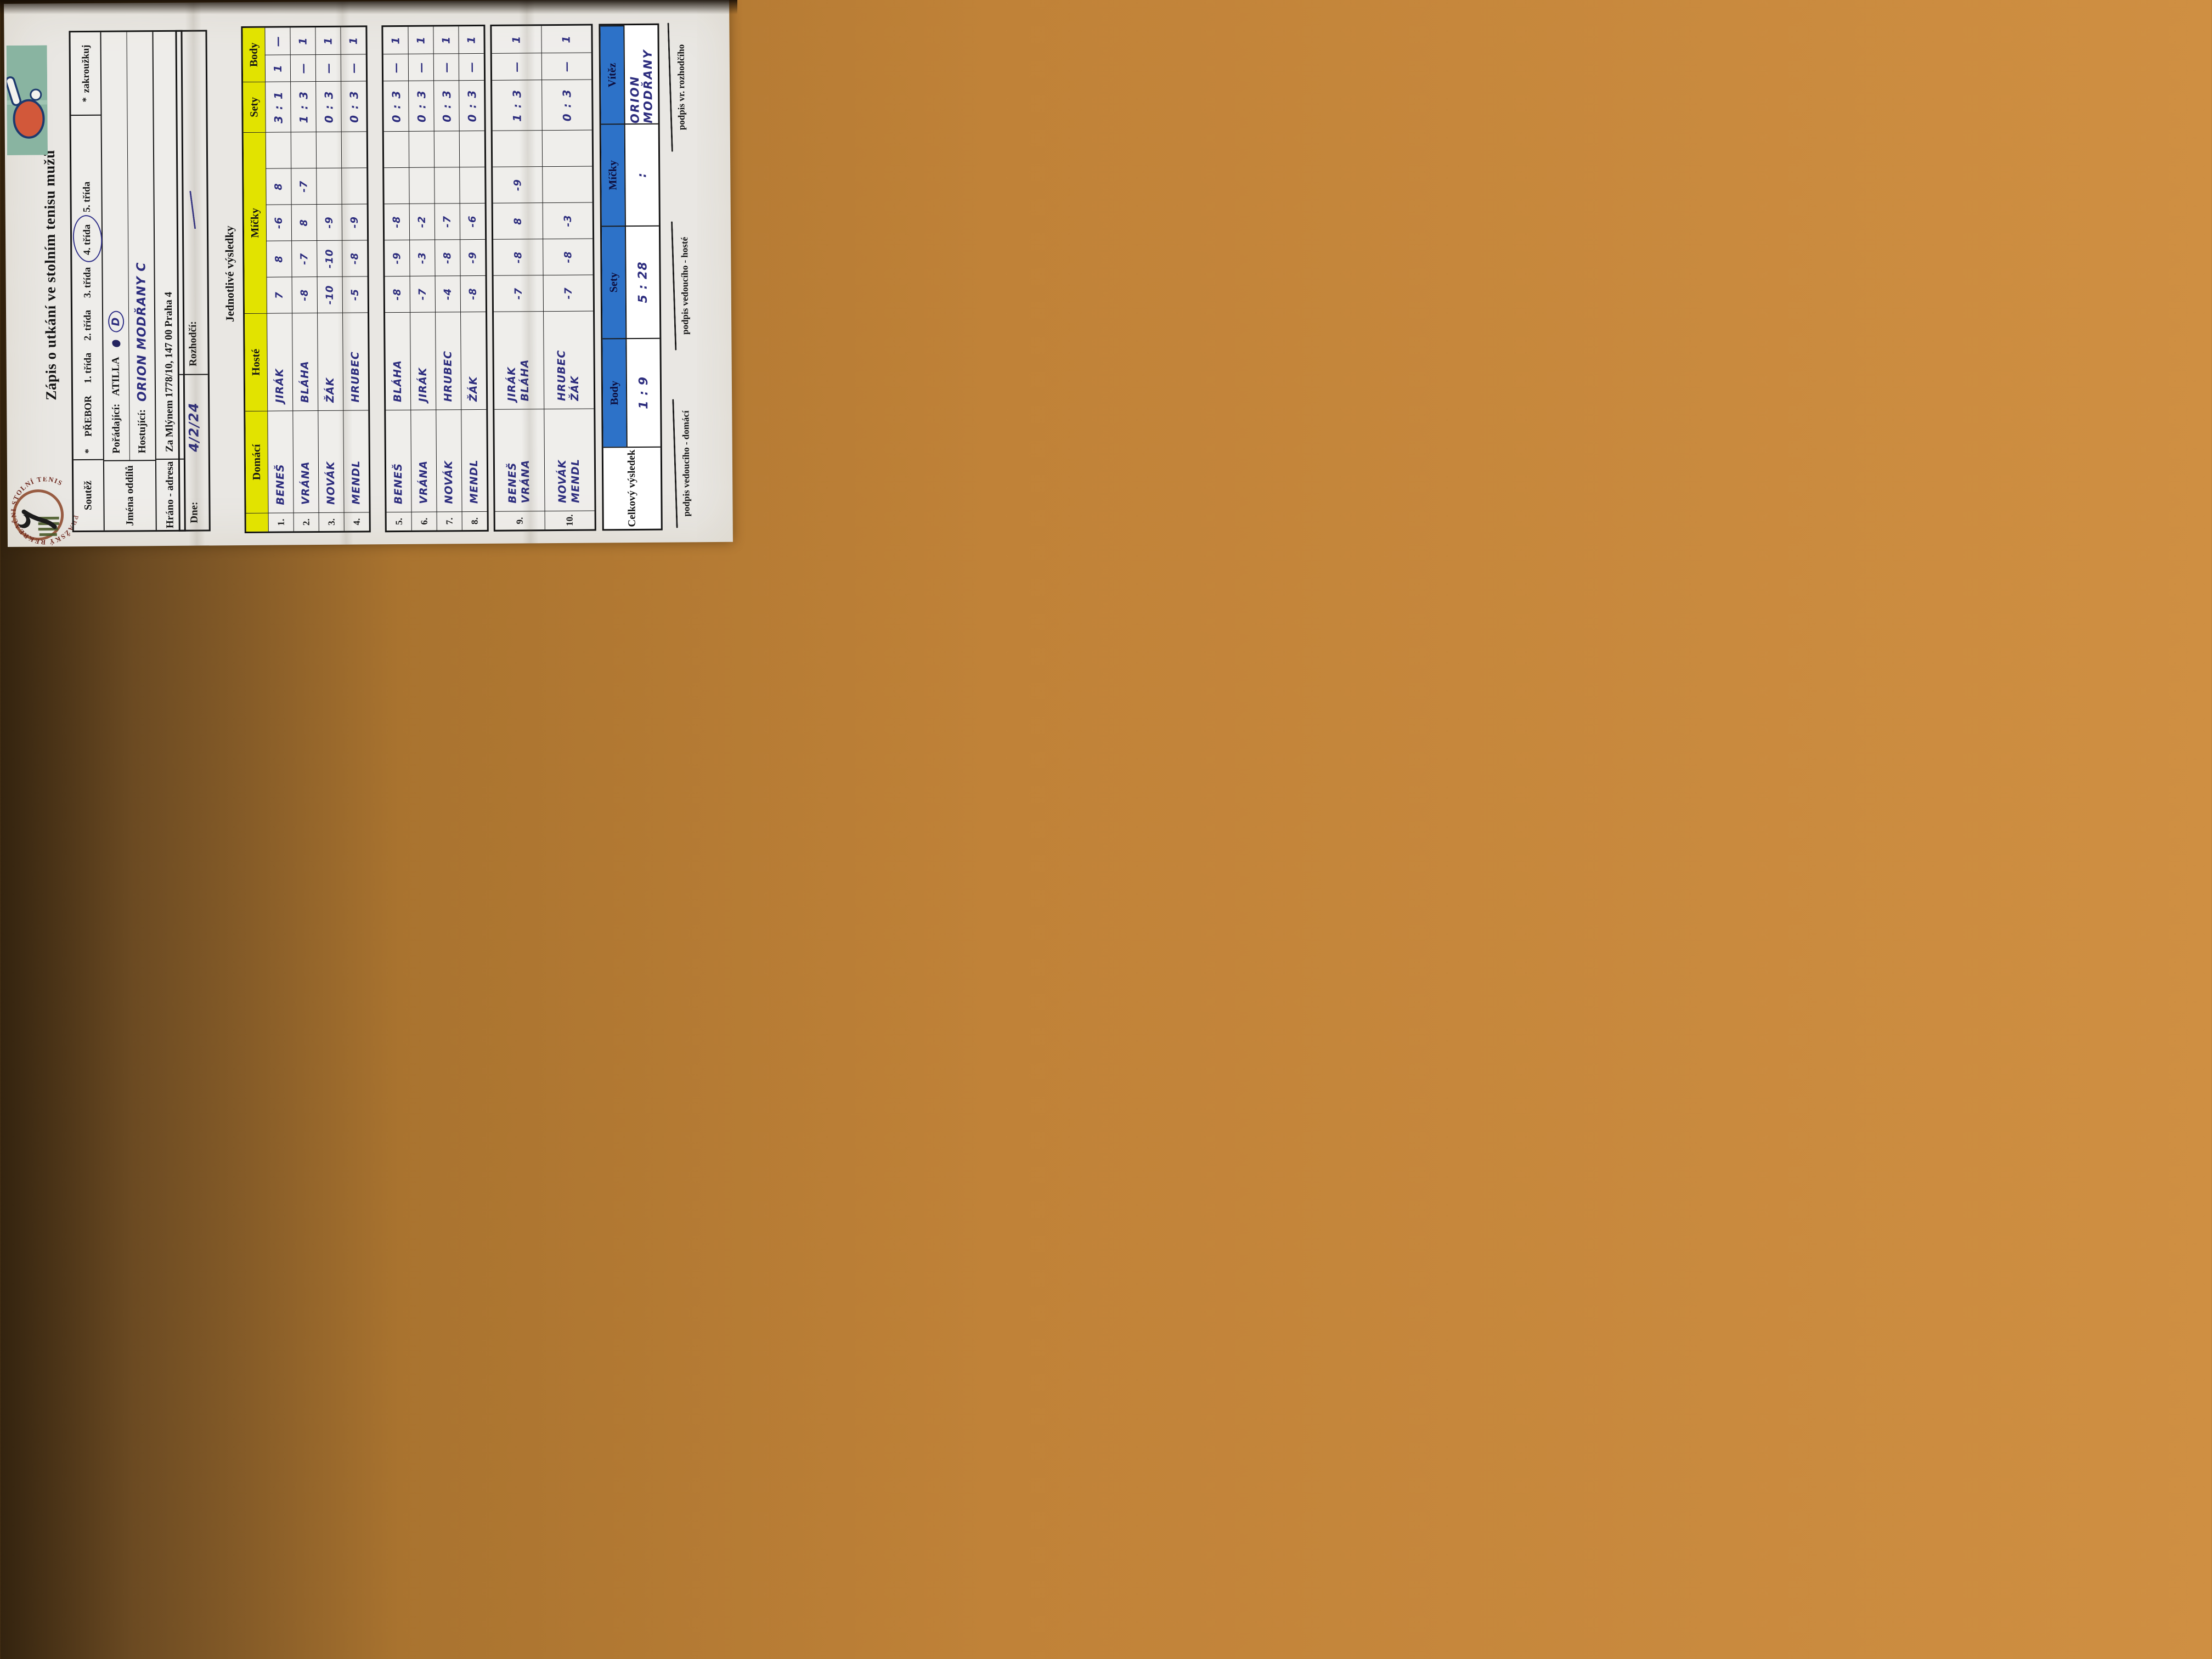  I want to click on summary-sety-value: 5 : 28, so click(642, 282).